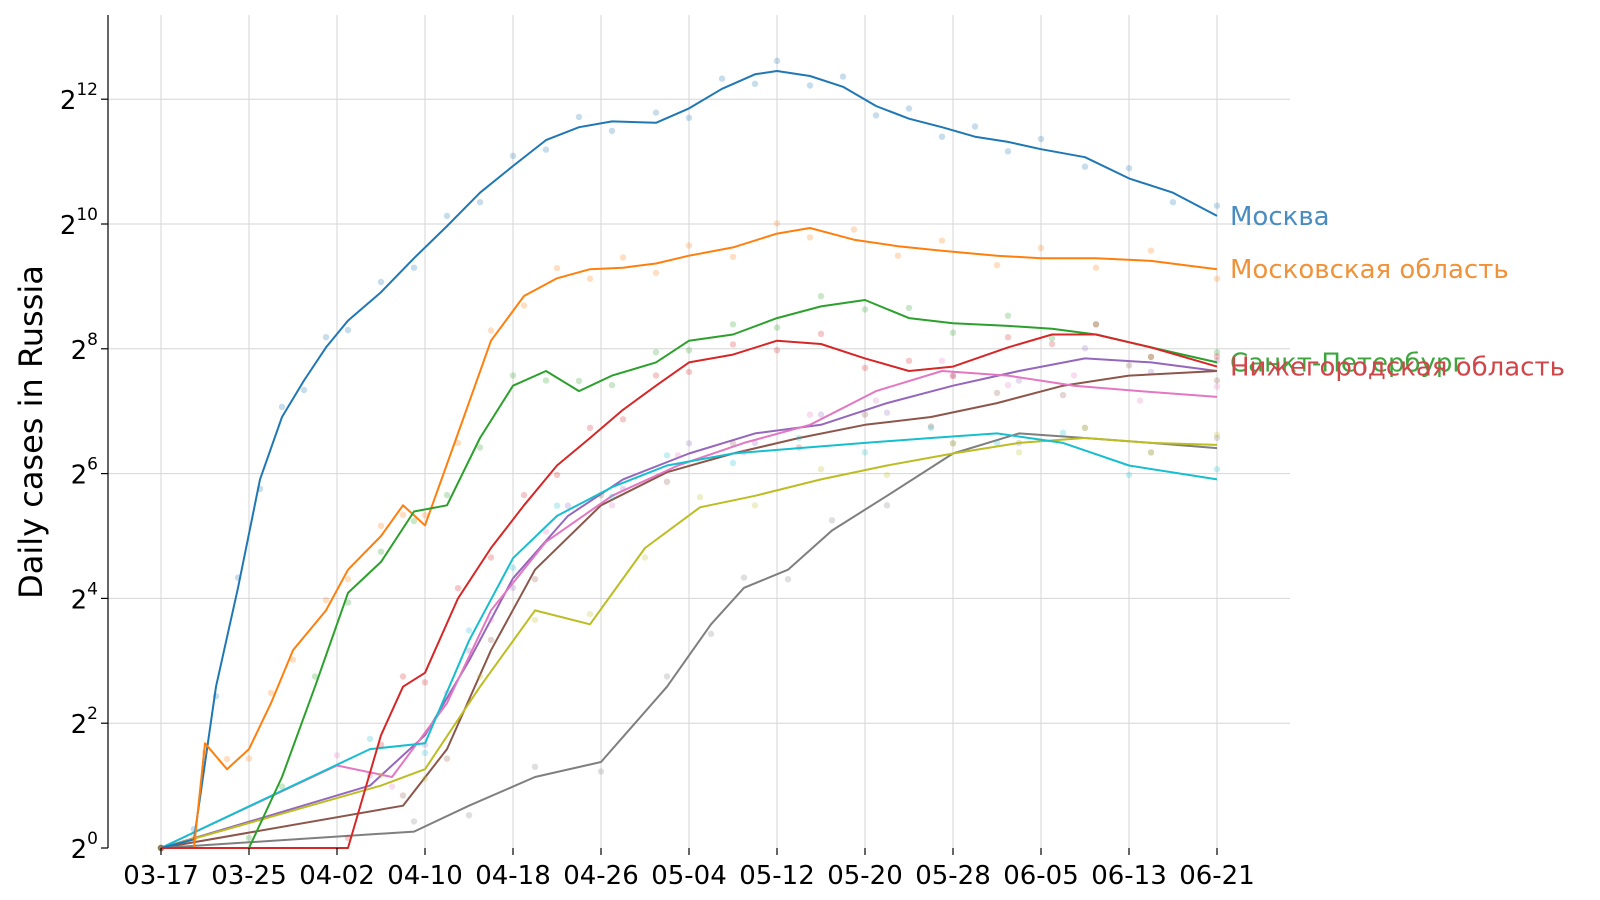  What do you see at coordinates (79, 223) in the screenshot?
I see `y-tick-label: 210` at bounding box center [79, 223].